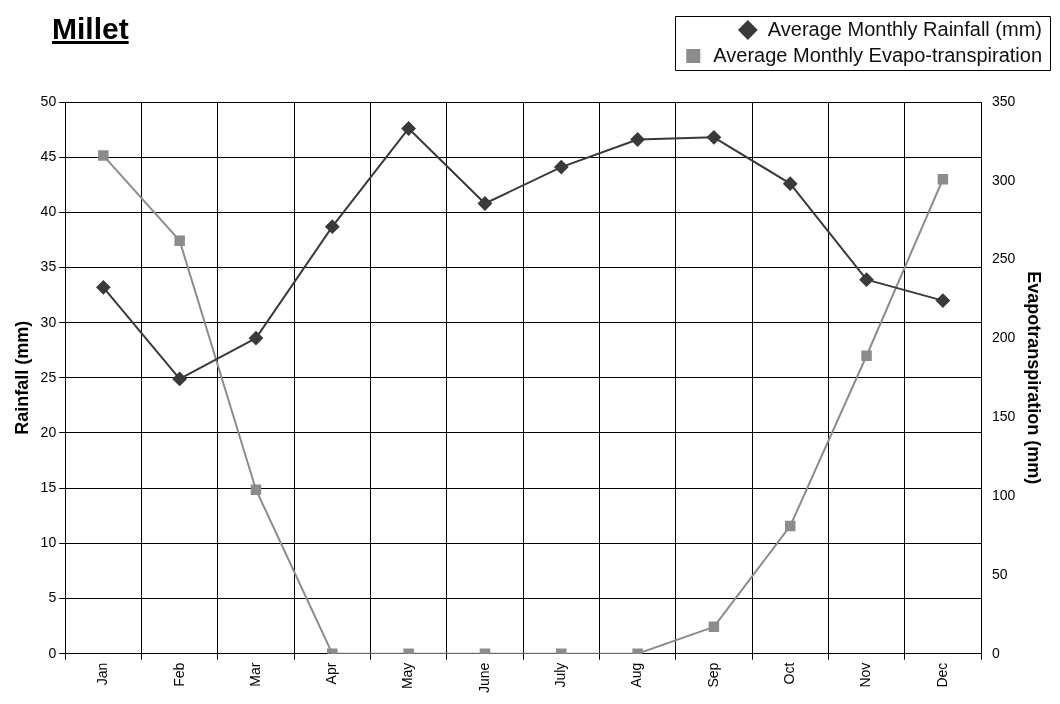 Image resolution: width=1060 pixels, height=704 pixels. What do you see at coordinates (1004, 179) in the screenshot?
I see `y2-tick-label: 300` at bounding box center [1004, 179].